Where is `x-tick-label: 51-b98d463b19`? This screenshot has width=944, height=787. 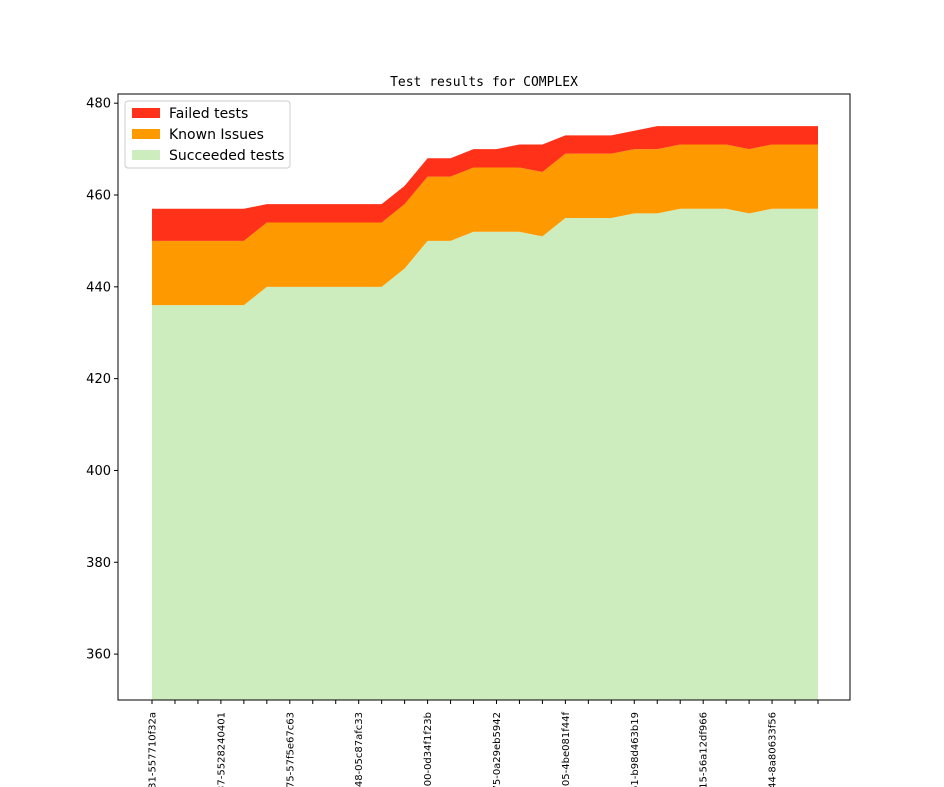 x-tick-label: 51-b98d463b19 is located at coordinates (635, 749).